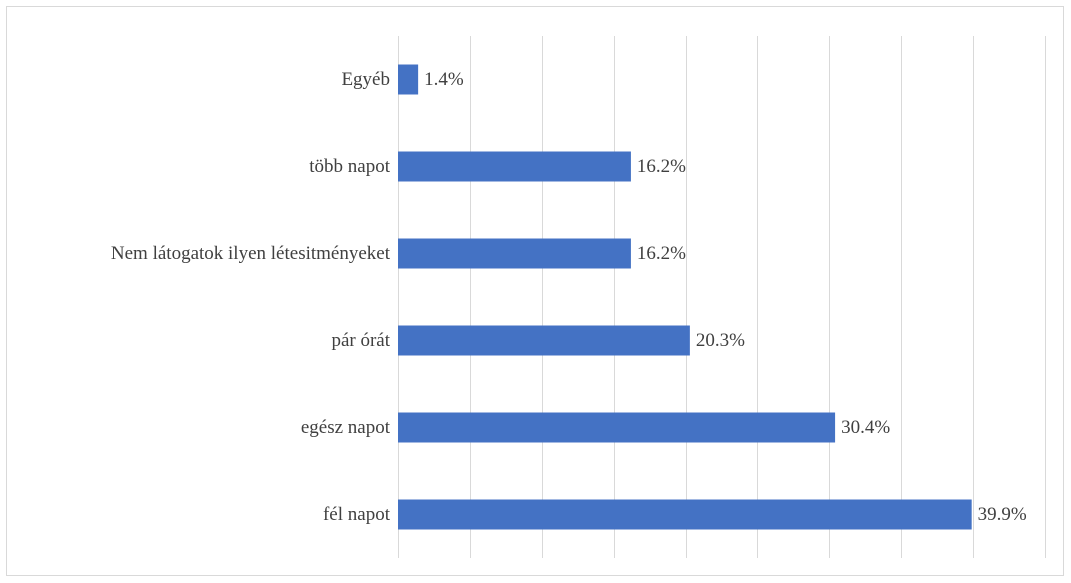 The image size is (1071, 583). I want to click on data-label-5: 39.9%, so click(1002, 514).